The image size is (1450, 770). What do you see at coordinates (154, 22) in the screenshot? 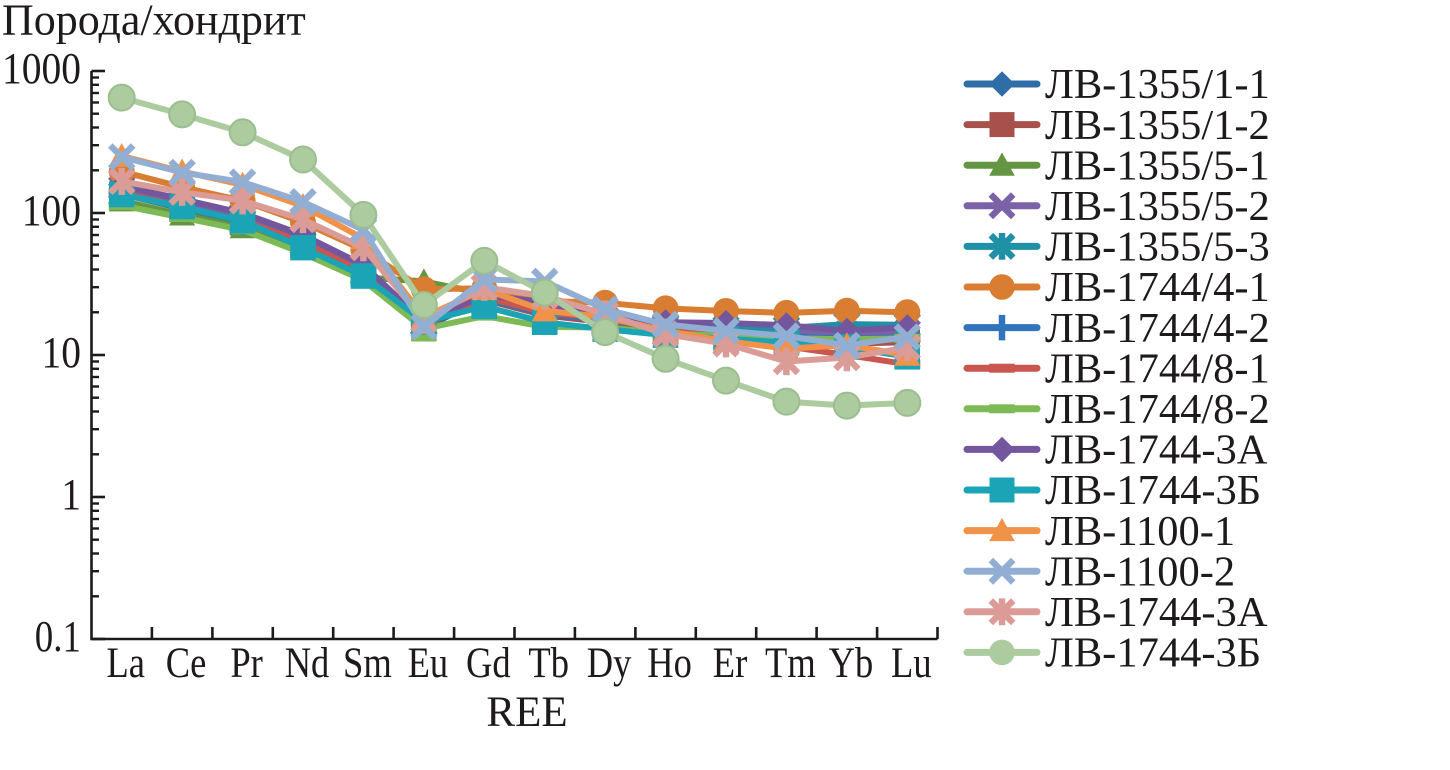
I see `svg-text: Порода/хондрит` at bounding box center [154, 22].